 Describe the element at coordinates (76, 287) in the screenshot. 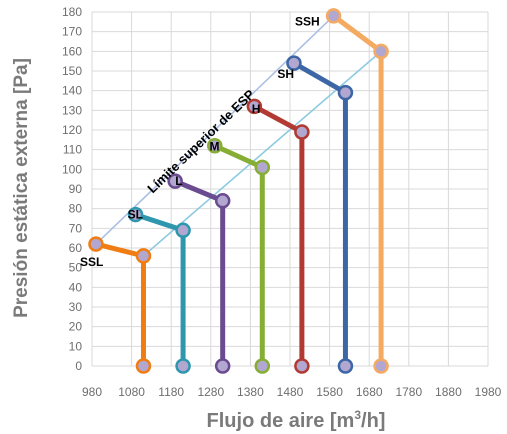

I see `y-tick-label: 40` at that location.